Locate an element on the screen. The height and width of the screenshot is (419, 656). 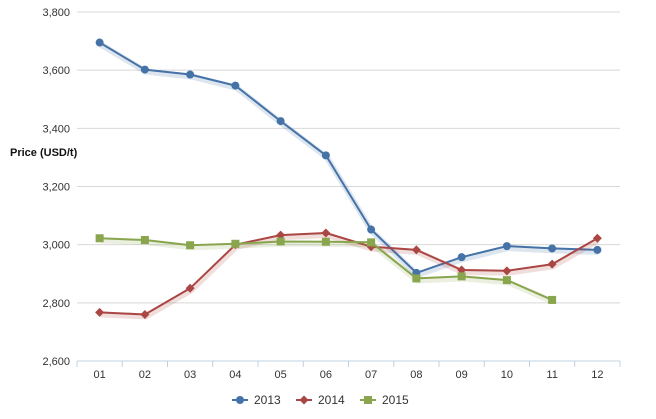
legend-item-2013: 2013 is located at coordinates (256, 400).